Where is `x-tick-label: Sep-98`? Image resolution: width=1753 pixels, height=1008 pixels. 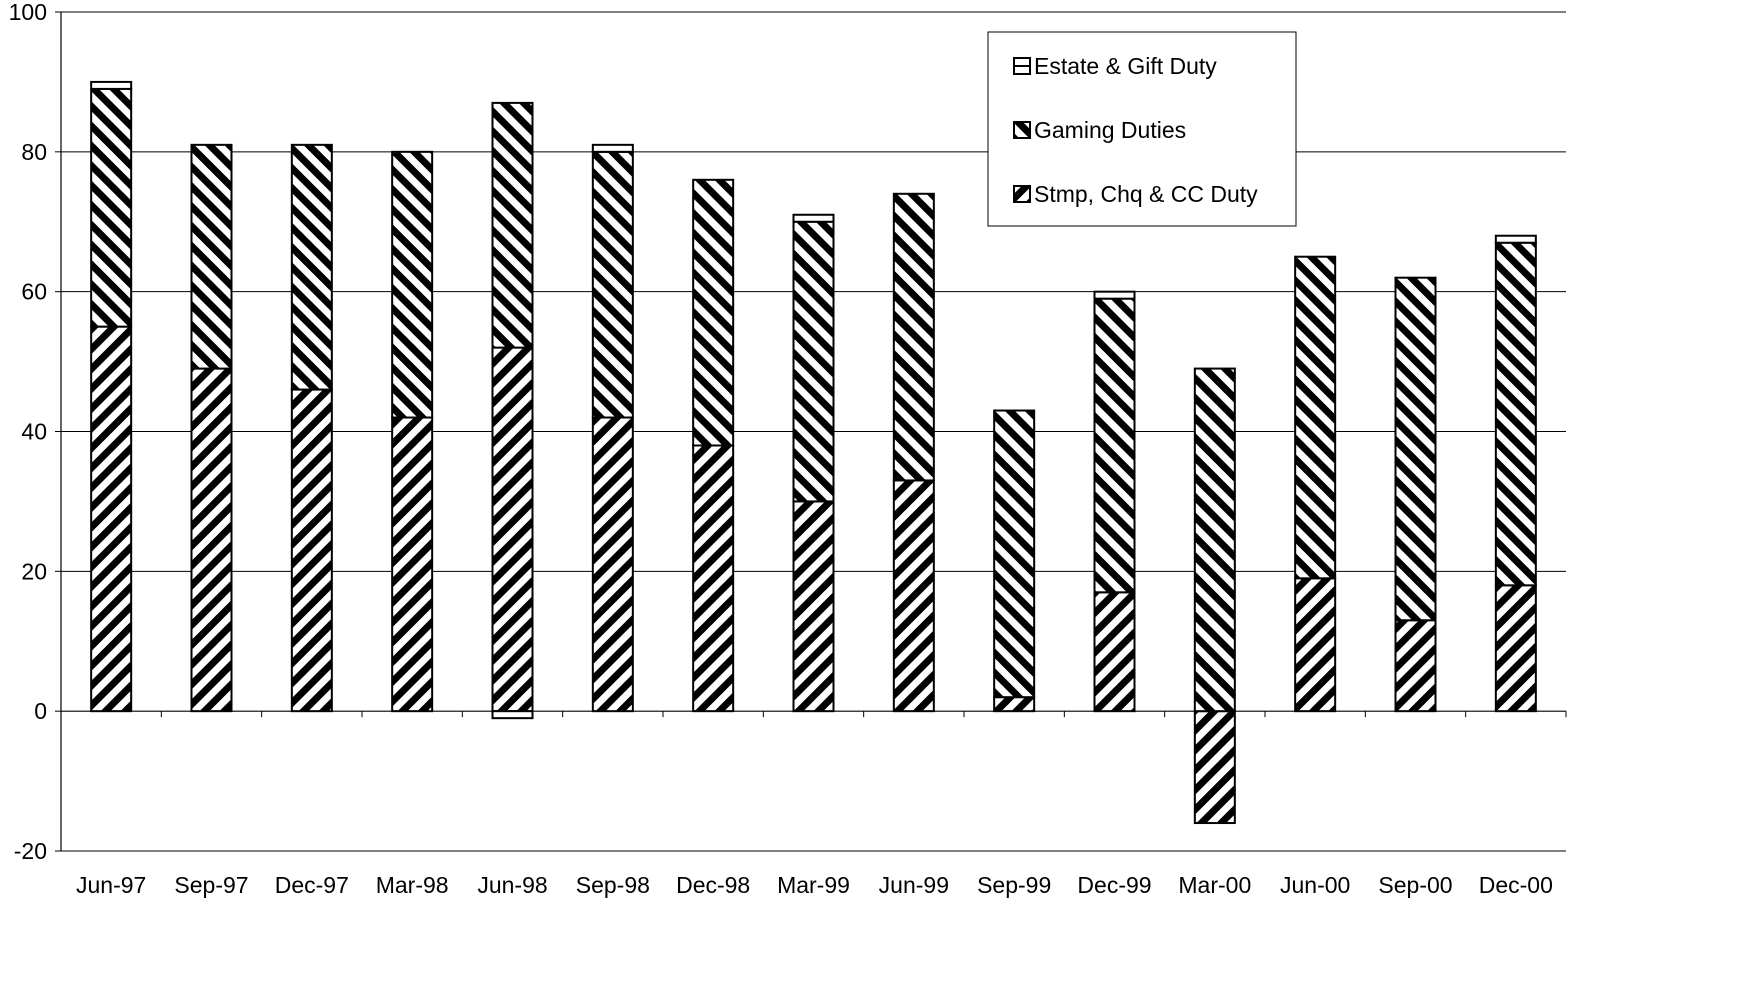
x-tick-label: Sep-98 is located at coordinates (613, 885).